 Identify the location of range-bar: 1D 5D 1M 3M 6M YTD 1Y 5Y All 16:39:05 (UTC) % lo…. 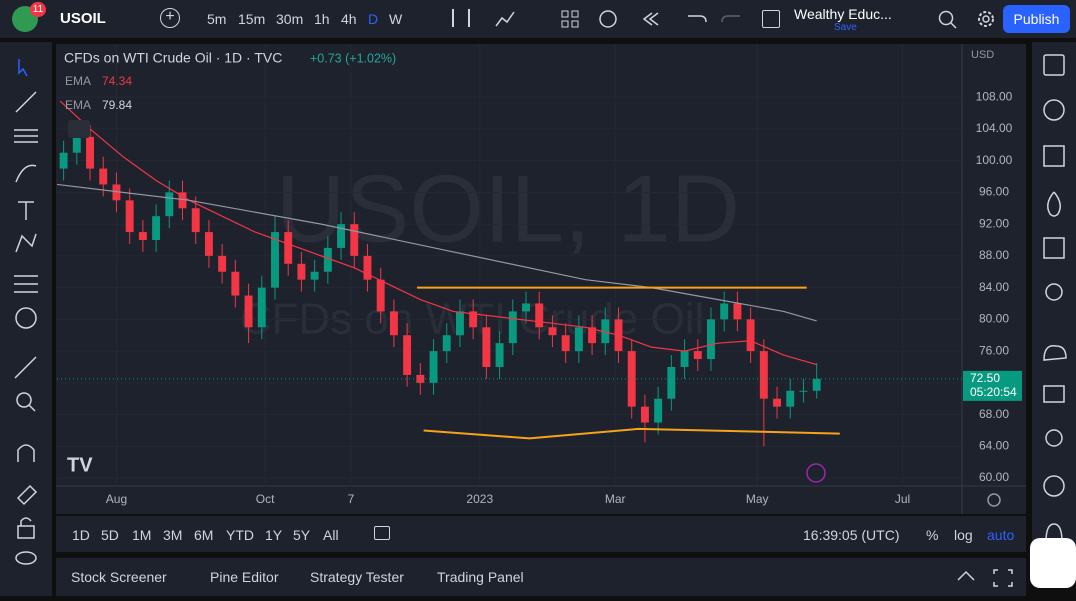
(541, 534).